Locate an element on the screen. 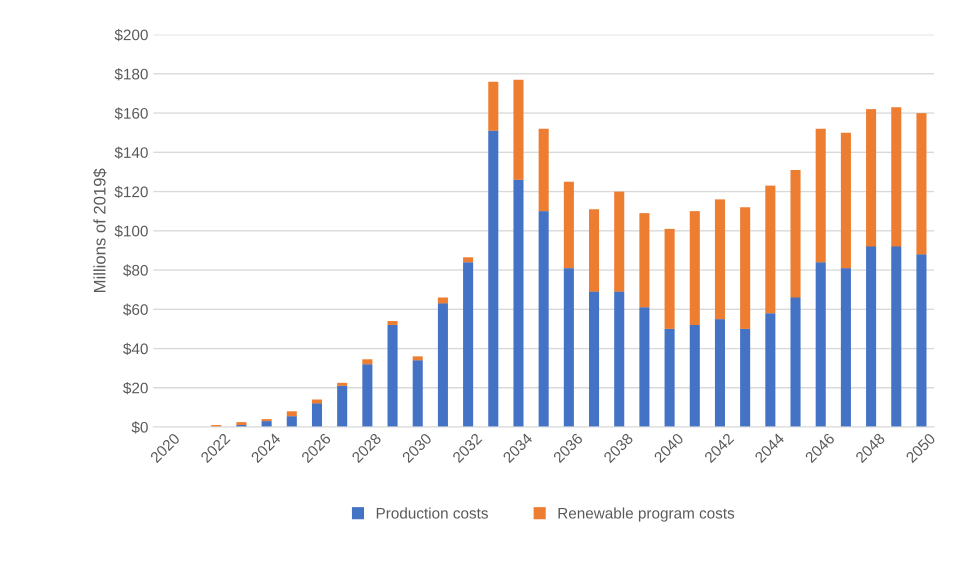 The image size is (958, 577). legend-label: Production costs is located at coordinates (432, 513).